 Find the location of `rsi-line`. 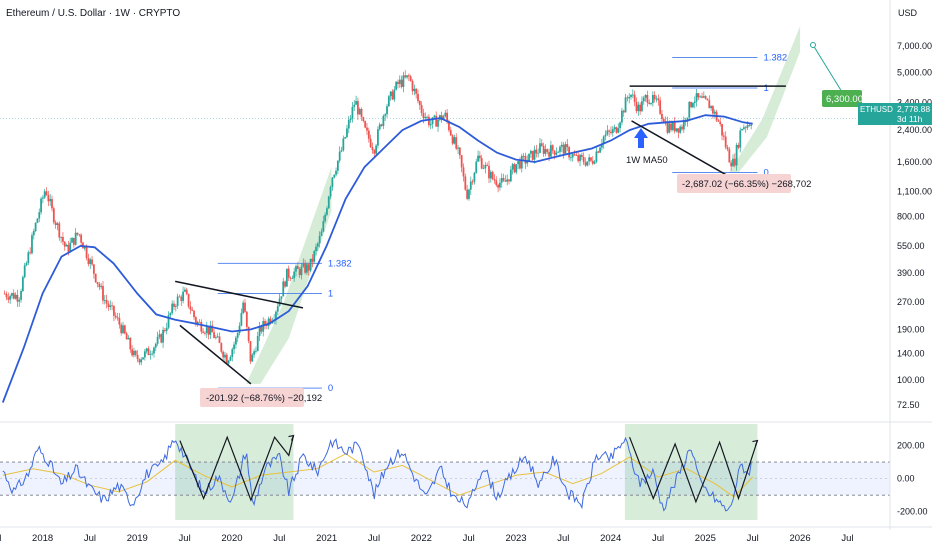

rsi-line is located at coordinates (377, 474).